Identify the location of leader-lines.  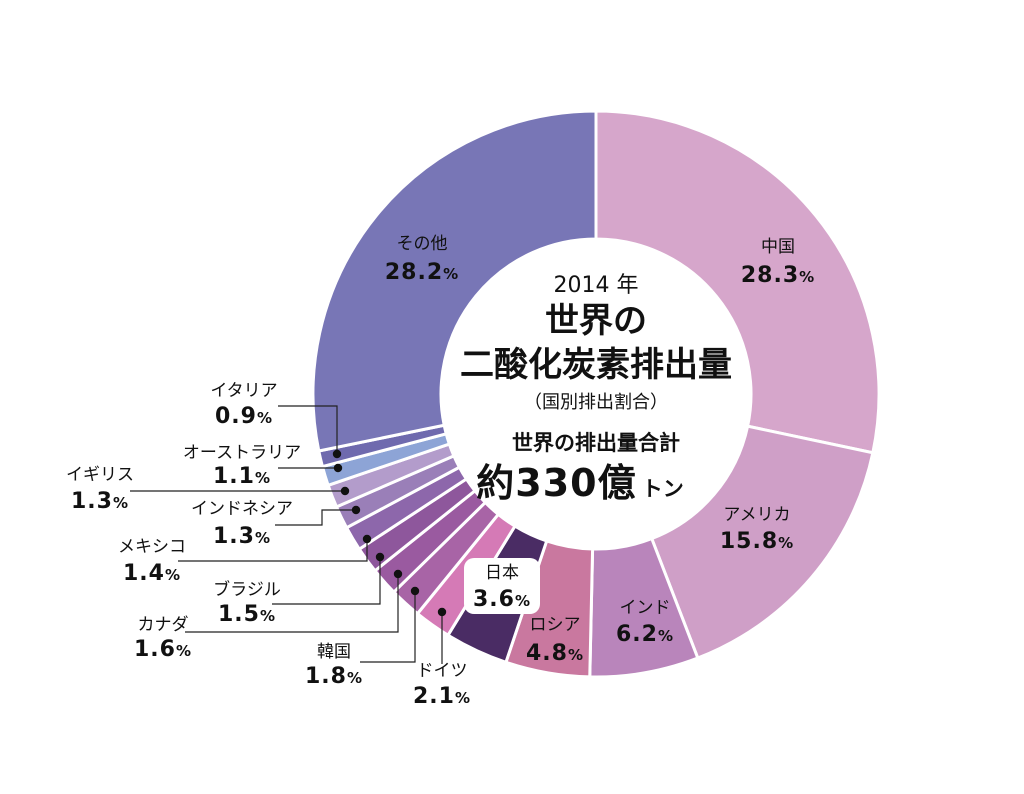
(288, 534).